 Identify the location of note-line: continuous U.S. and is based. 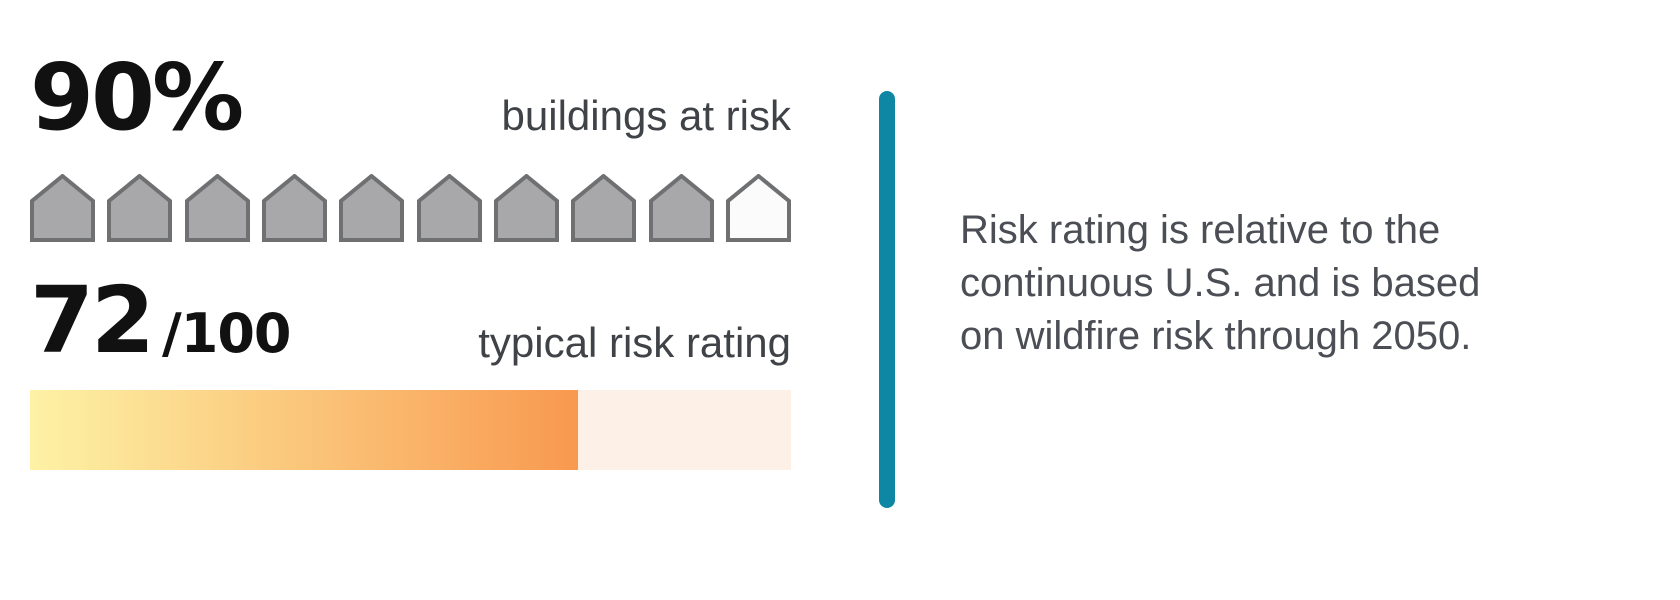
(1220, 283).